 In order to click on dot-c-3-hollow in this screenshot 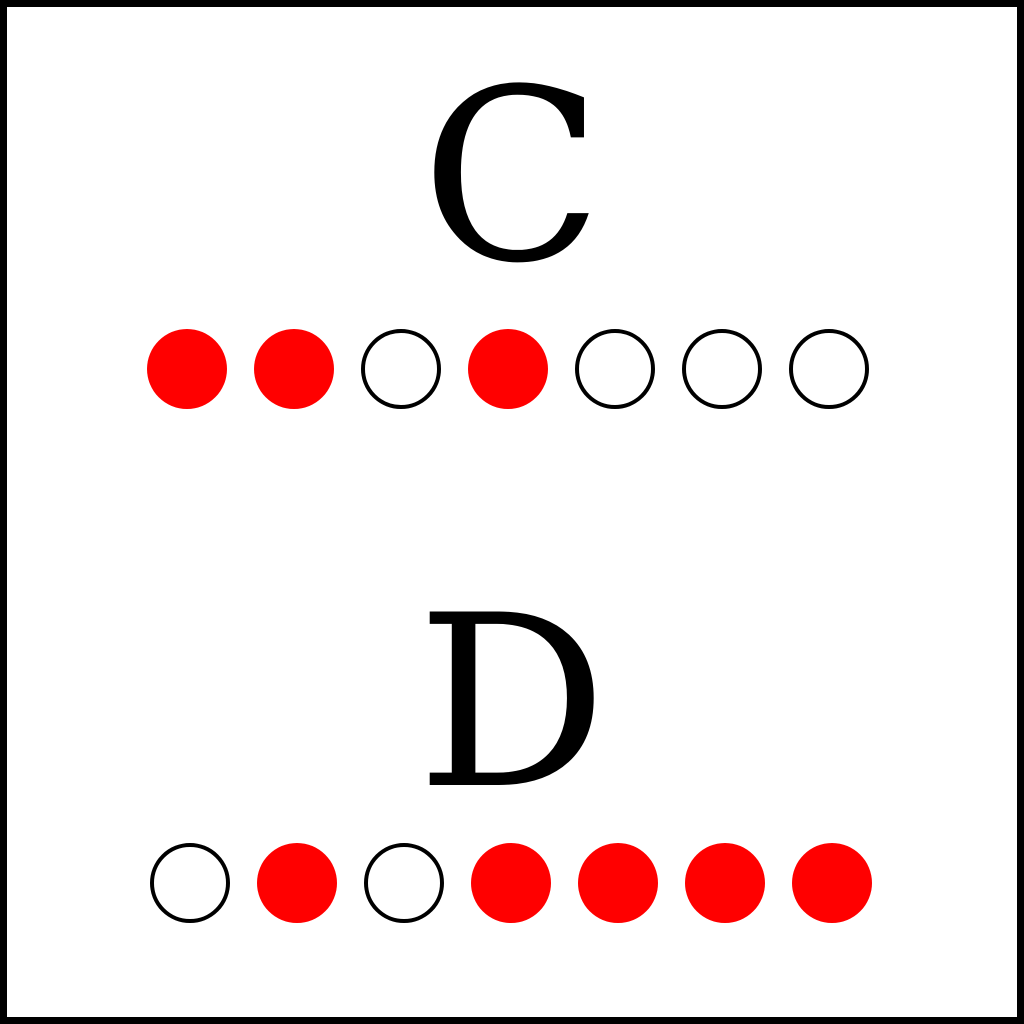, I will do `click(401, 369)`.